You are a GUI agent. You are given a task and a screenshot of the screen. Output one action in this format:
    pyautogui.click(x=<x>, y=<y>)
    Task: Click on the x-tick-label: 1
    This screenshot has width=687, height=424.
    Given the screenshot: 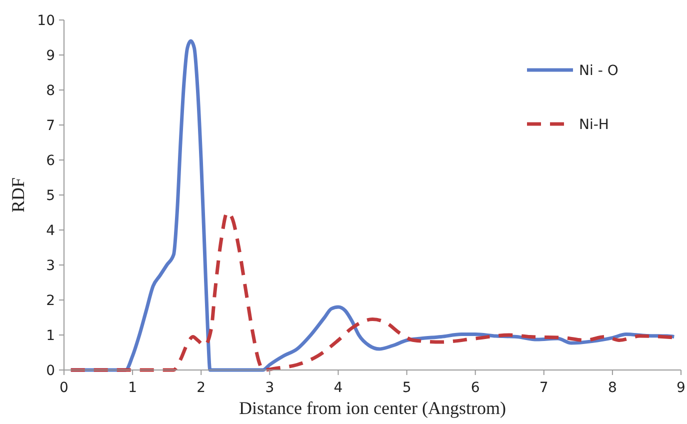 What is the action you would take?
    pyautogui.click(x=133, y=388)
    